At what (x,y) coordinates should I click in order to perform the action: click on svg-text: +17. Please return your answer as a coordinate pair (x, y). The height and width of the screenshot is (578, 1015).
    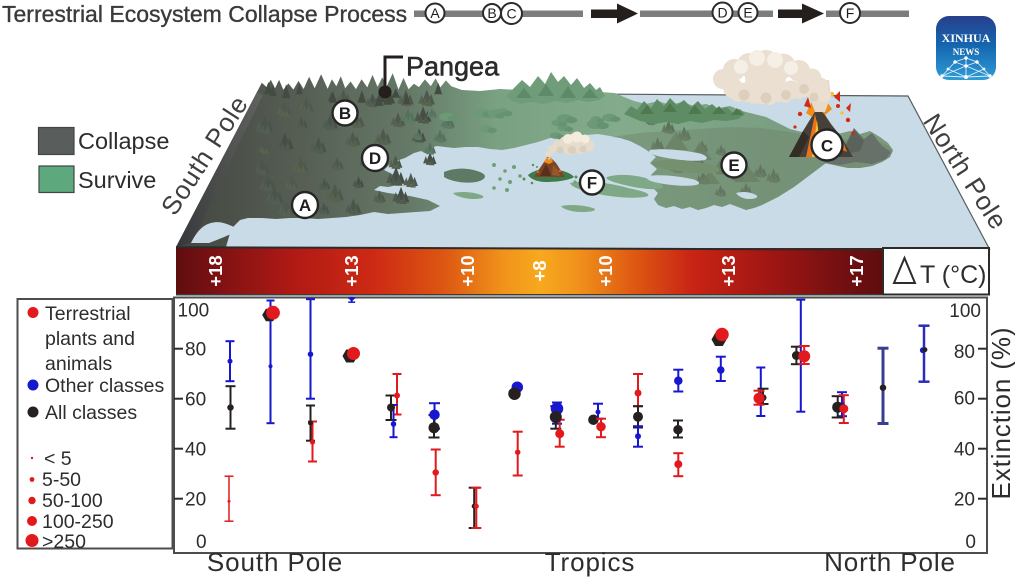
    Looking at the image, I should click on (856, 270).